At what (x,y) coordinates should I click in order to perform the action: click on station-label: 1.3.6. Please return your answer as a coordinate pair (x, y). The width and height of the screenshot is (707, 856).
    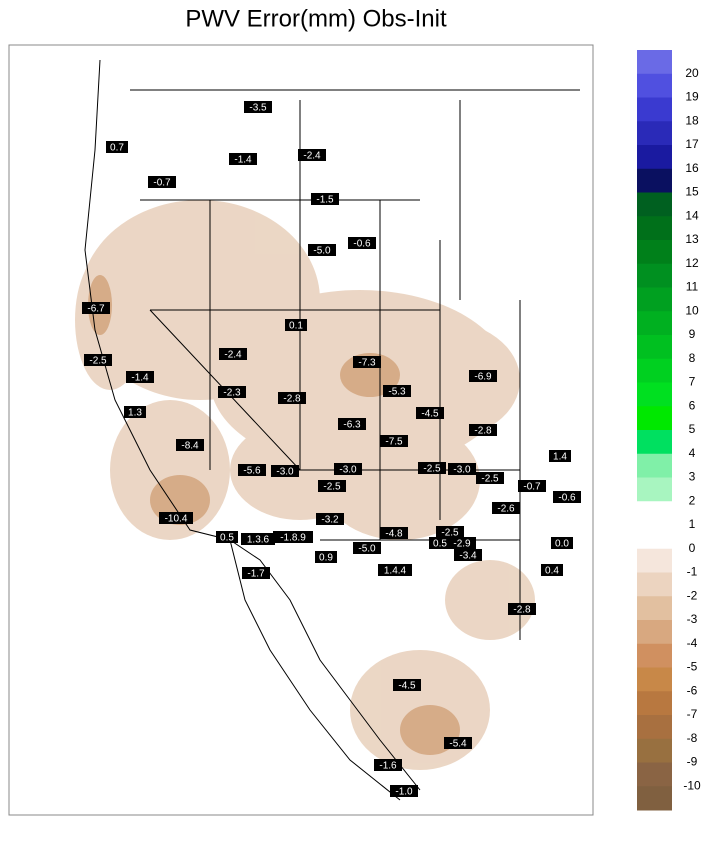
    Looking at the image, I should click on (258, 540).